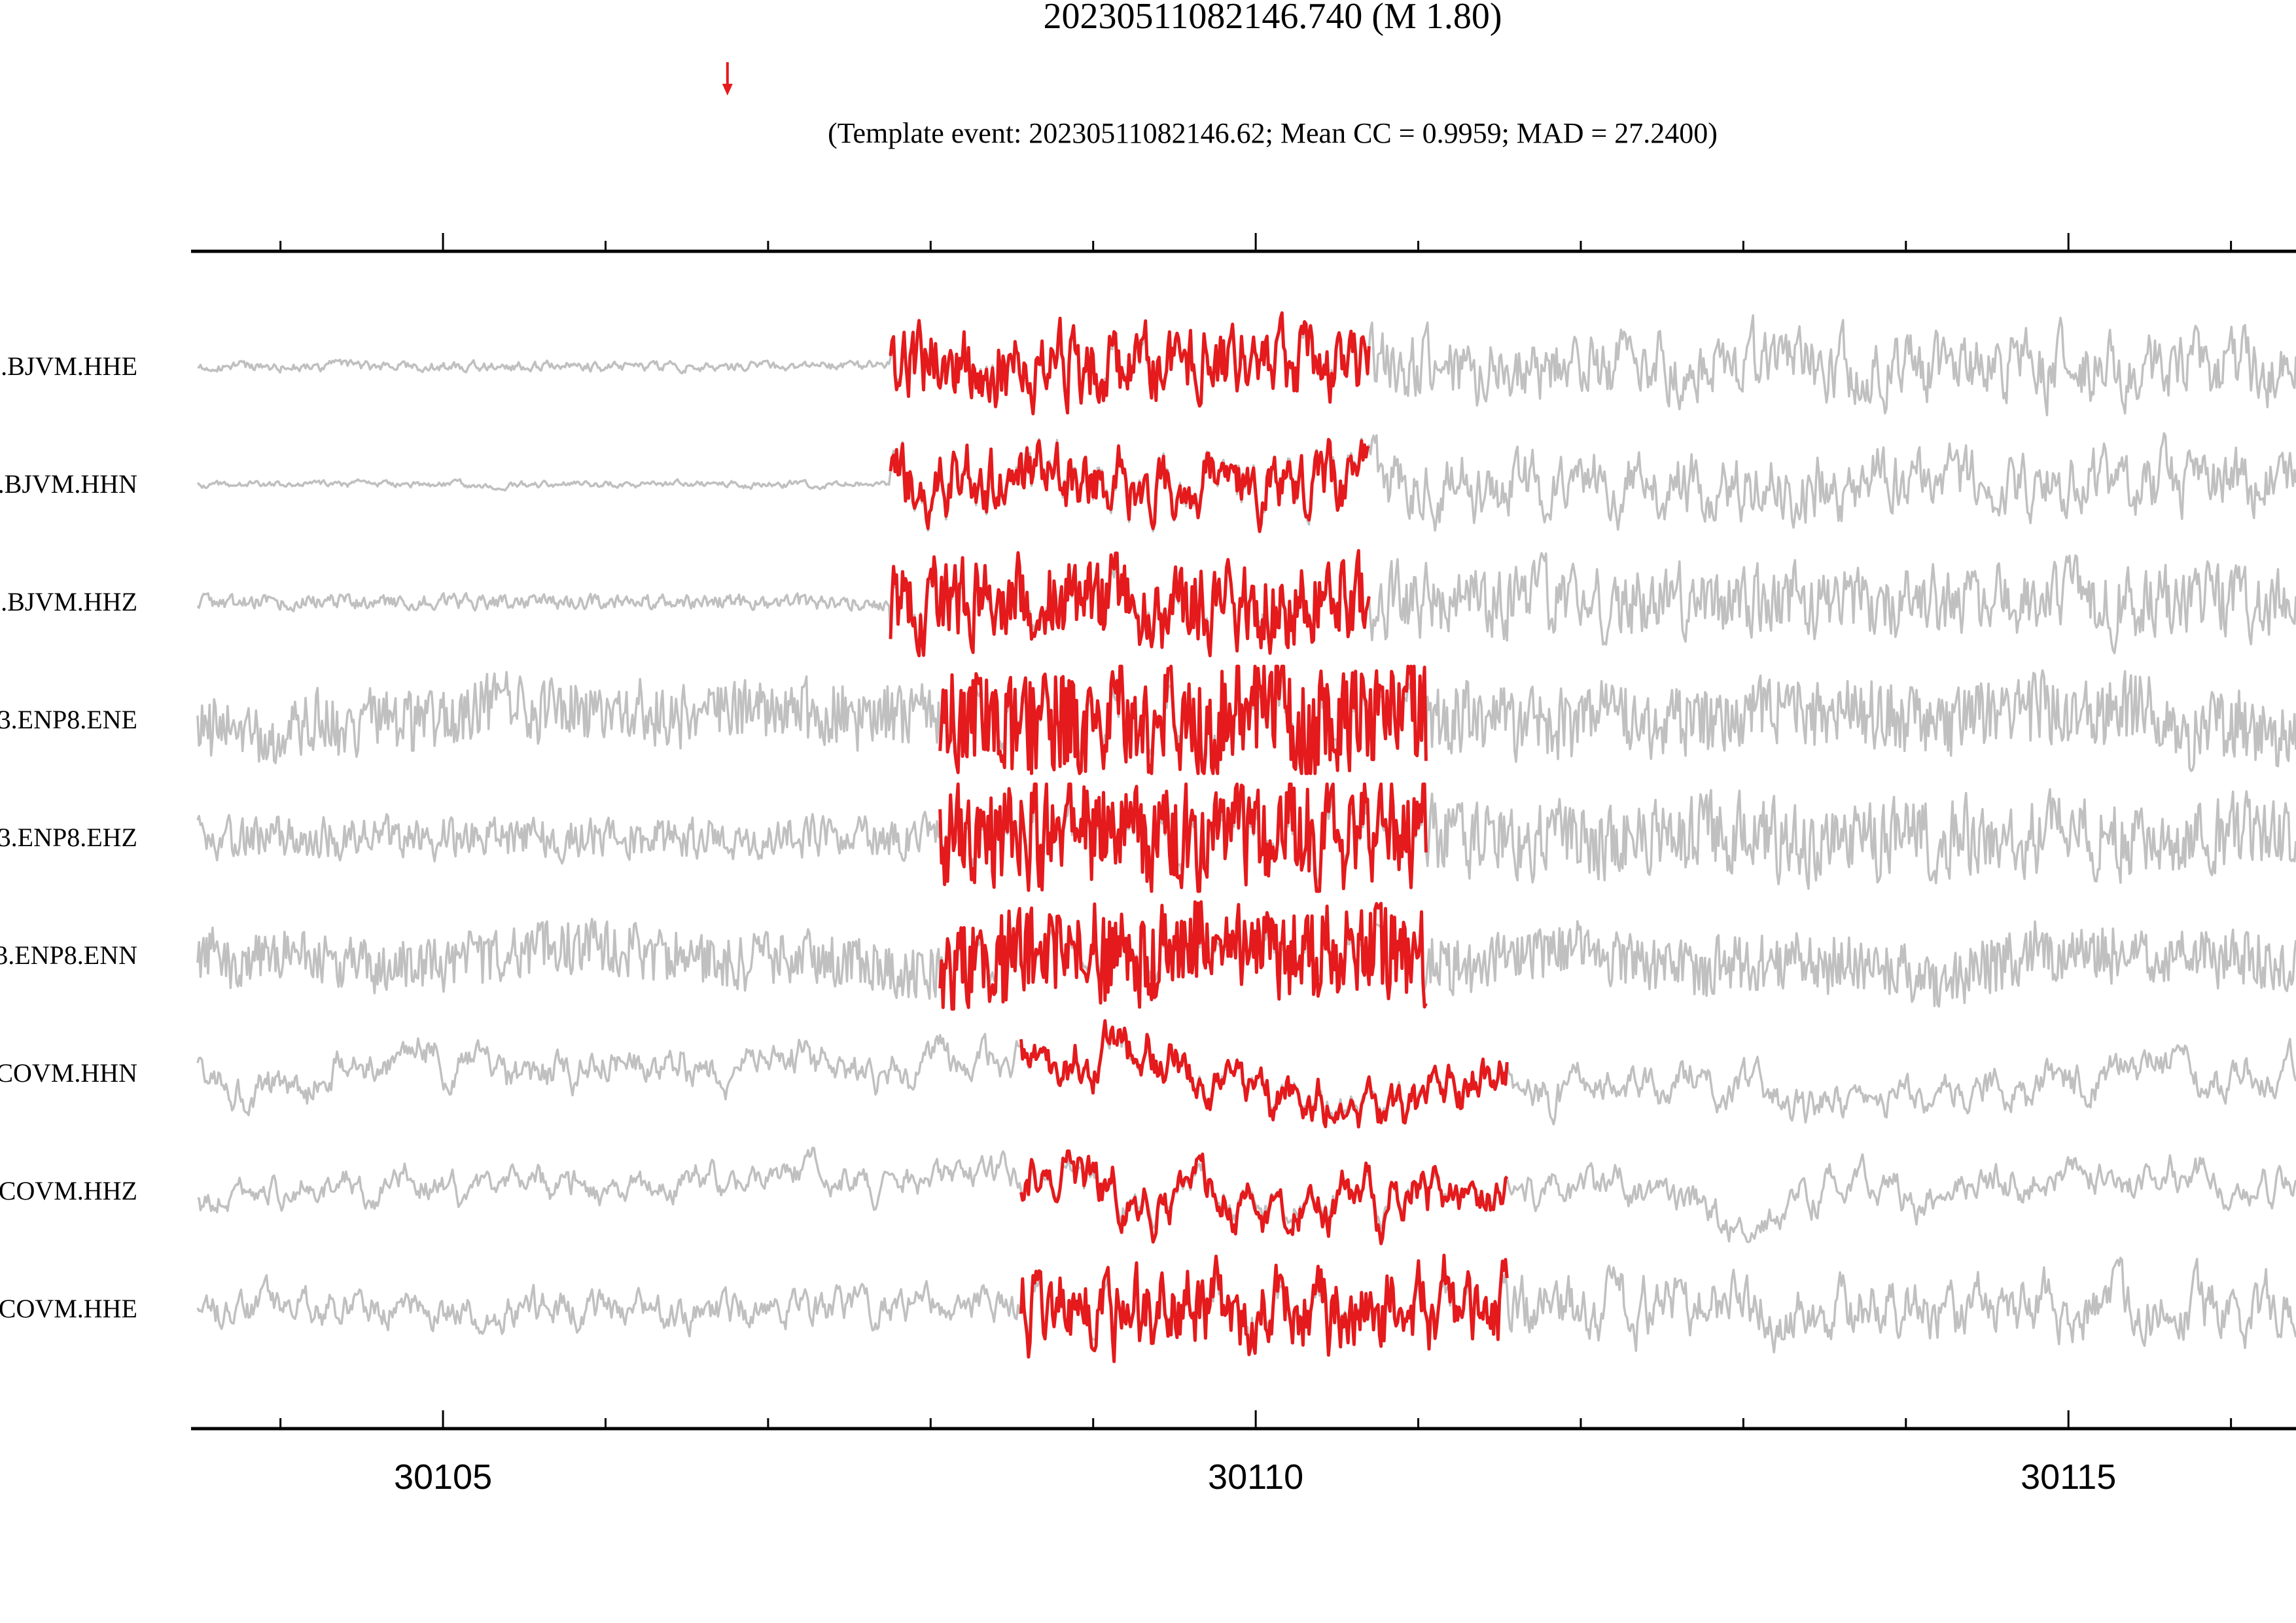 This screenshot has height=1623, width=2296. Describe the element at coordinates (68, 955) in the screenshot. I see `station-label: 3.ENP8.ENN` at that location.